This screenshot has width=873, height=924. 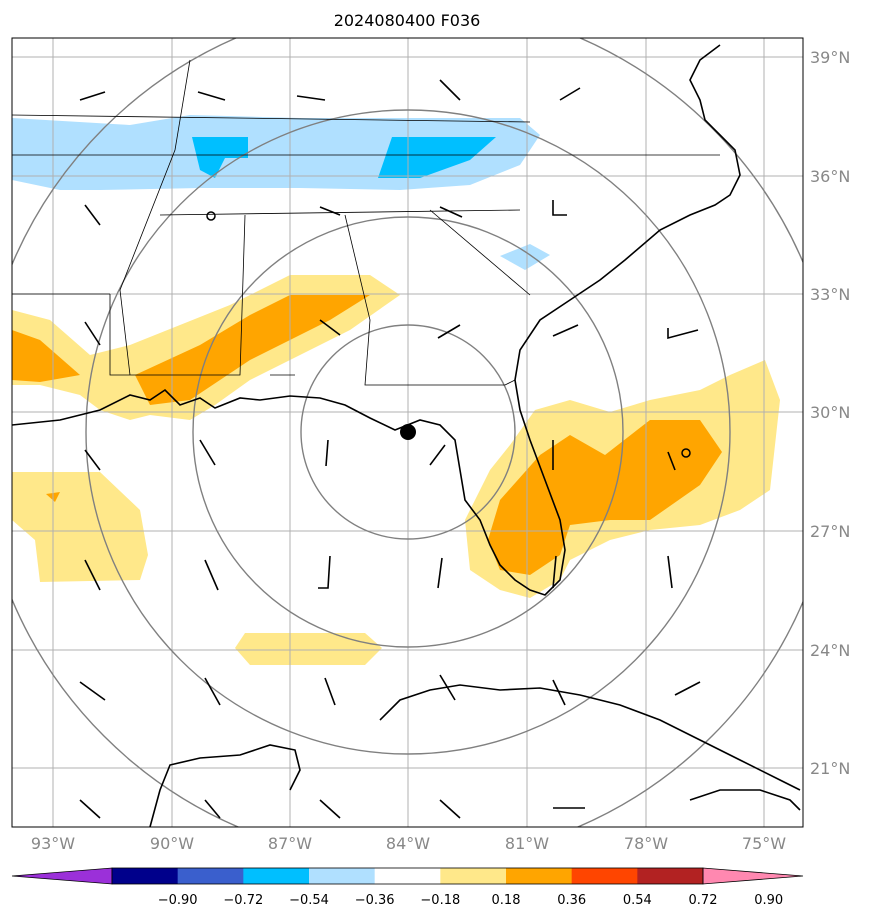 I want to click on lon-label: 84°W, so click(x=408, y=843).